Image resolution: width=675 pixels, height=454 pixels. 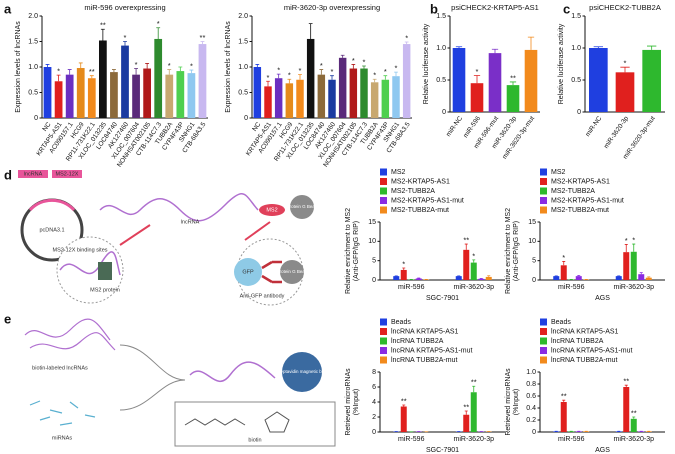 What do you see at coordinates (302, 207) in the screenshot?
I see `protein-g-bead` at bounding box center [302, 207].